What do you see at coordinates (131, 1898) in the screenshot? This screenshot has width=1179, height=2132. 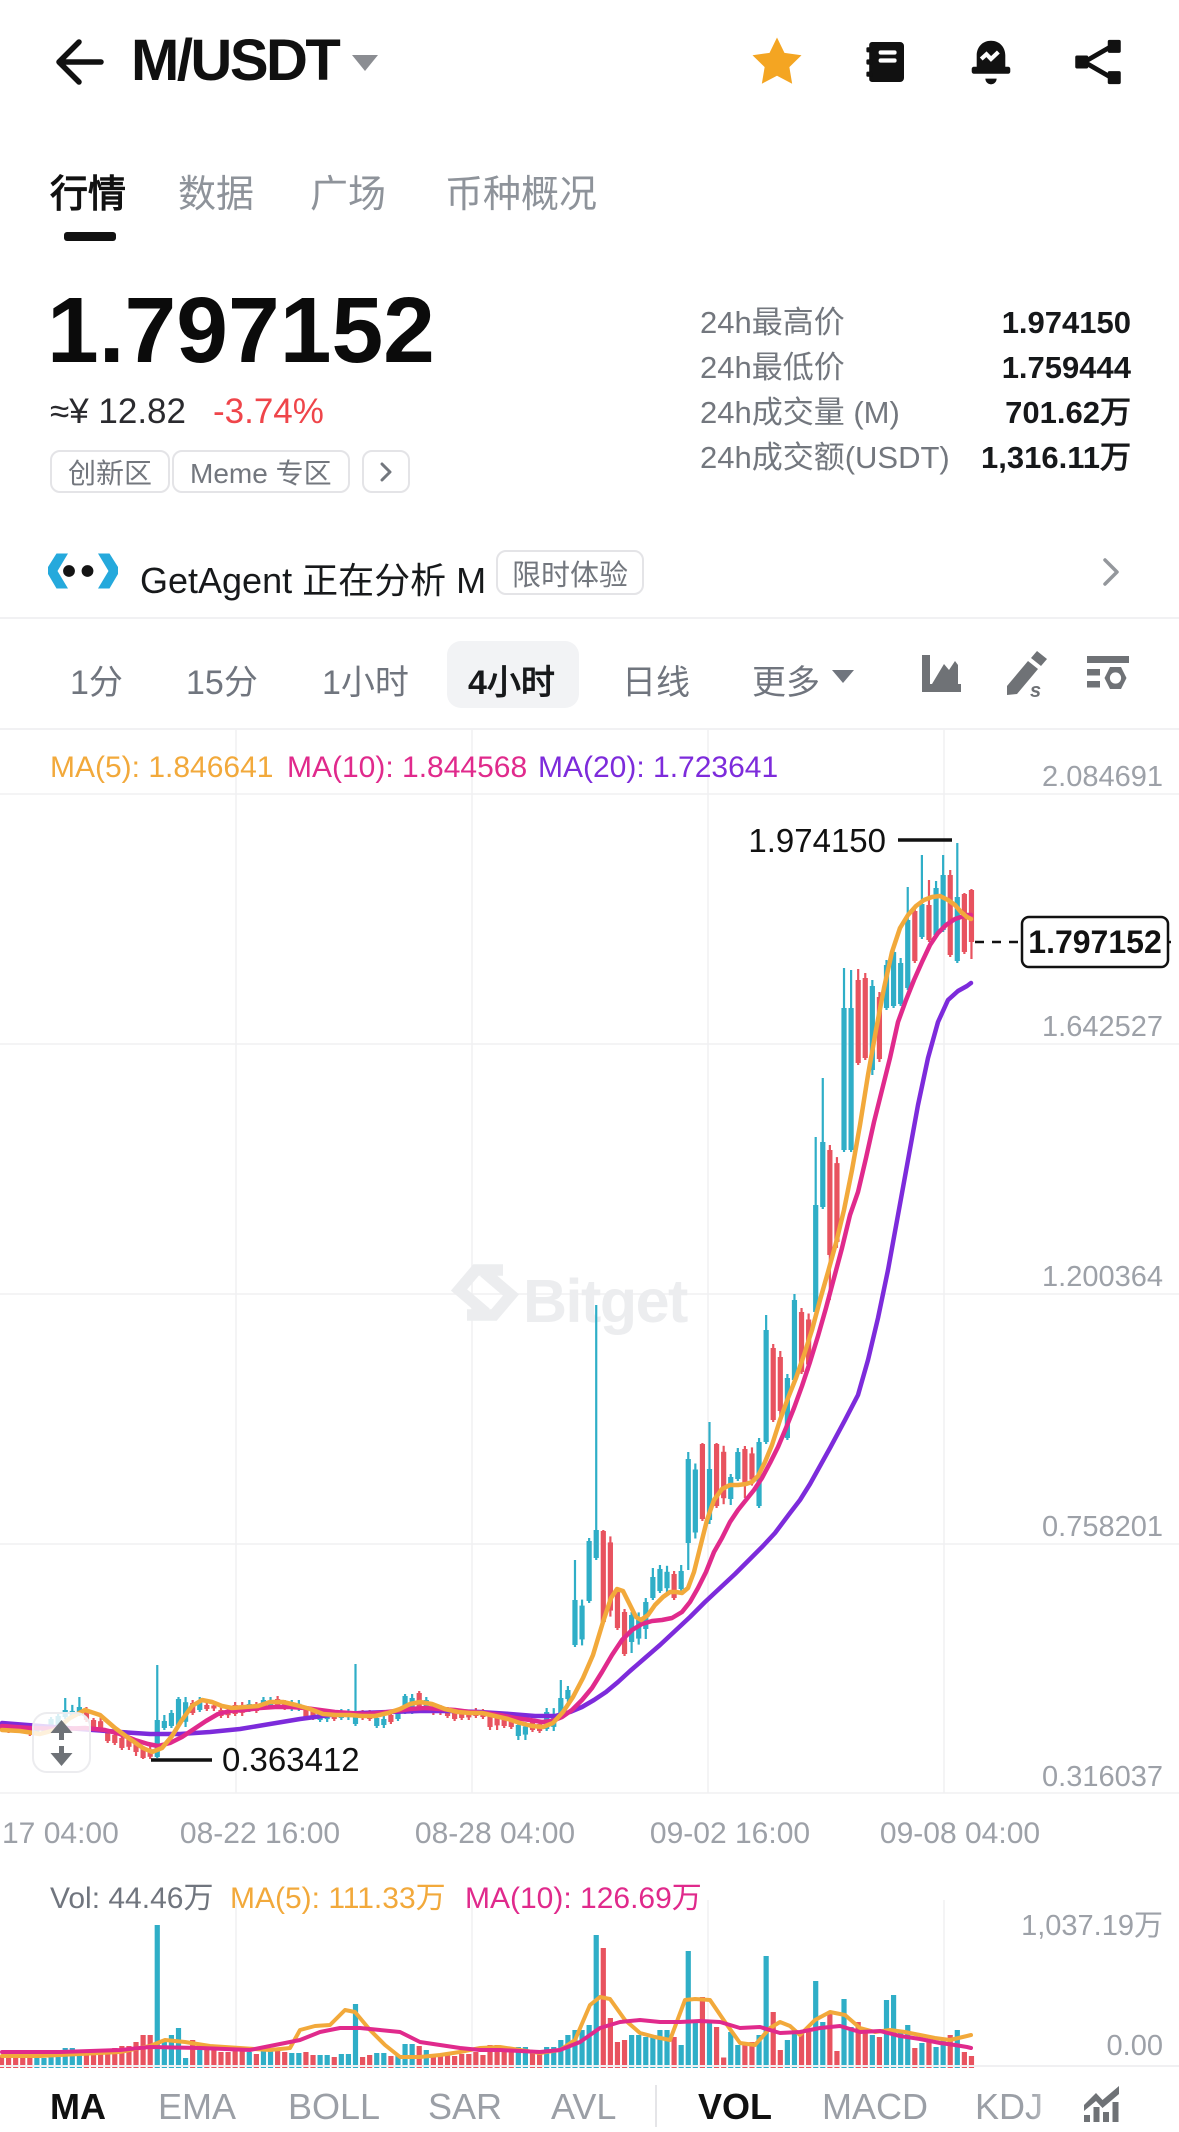 I see `svg-text: Vol: 44.46万` at bounding box center [131, 1898].